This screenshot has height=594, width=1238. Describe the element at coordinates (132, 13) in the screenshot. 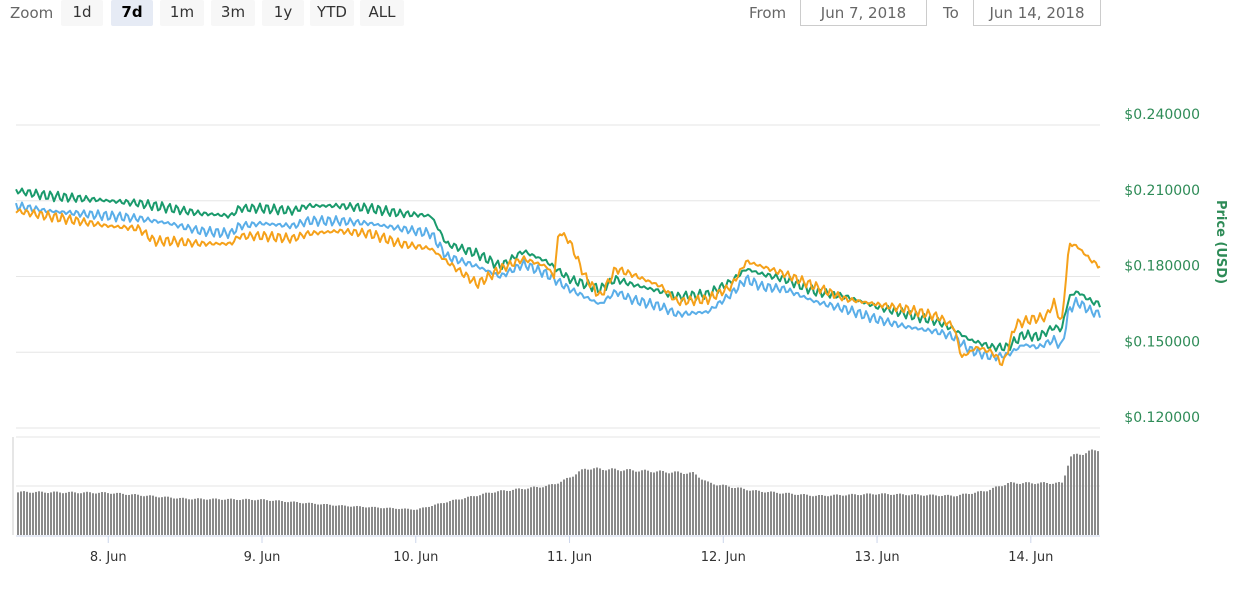

I see `zoom-7d-button: 7d` at that location.